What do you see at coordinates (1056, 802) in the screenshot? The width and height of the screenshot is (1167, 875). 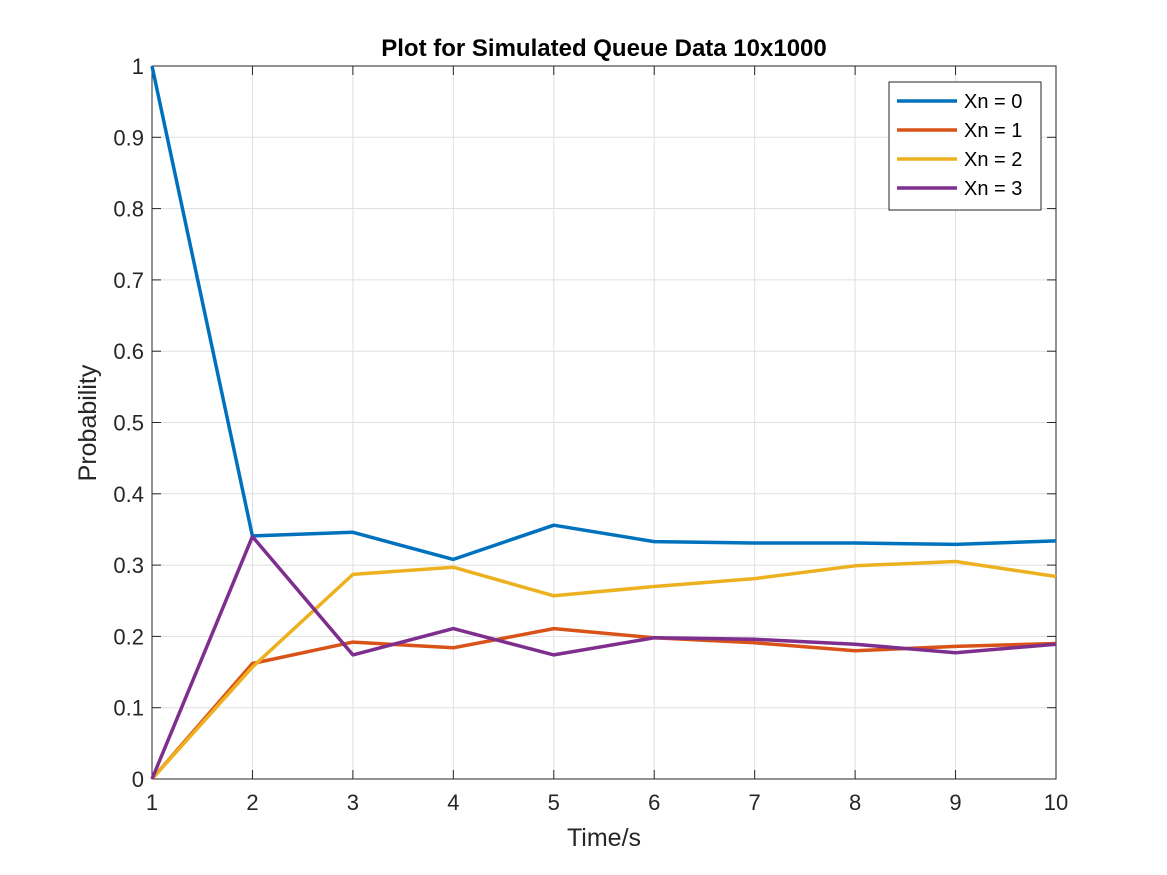 I see `x-tick-label: 10` at bounding box center [1056, 802].